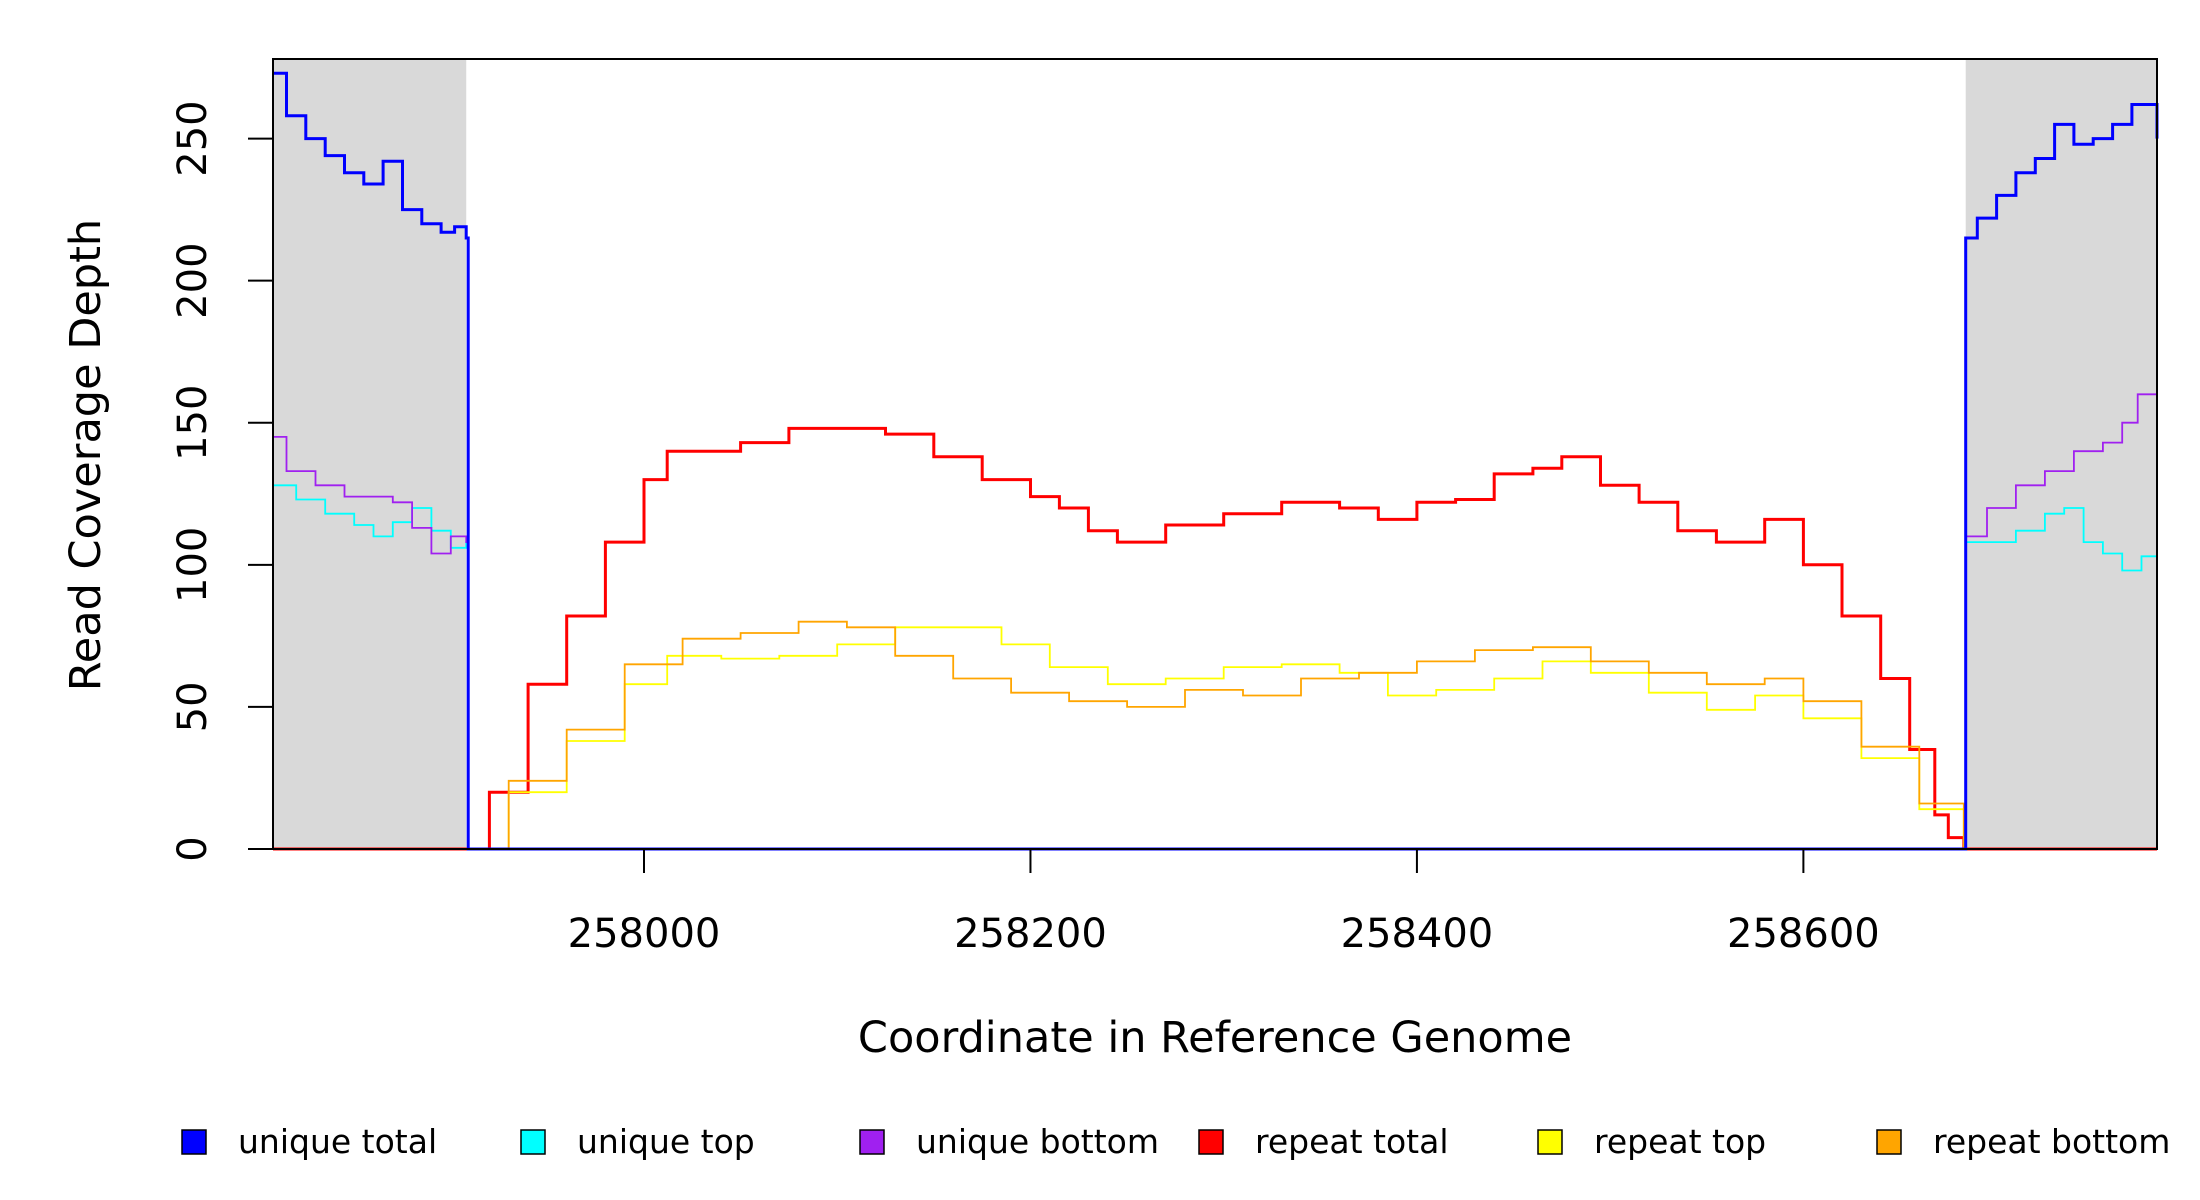 Image resolution: width=2200 pixels, height=1200 pixels. I want to click on y-tick-label: 150, so click(193, 423).